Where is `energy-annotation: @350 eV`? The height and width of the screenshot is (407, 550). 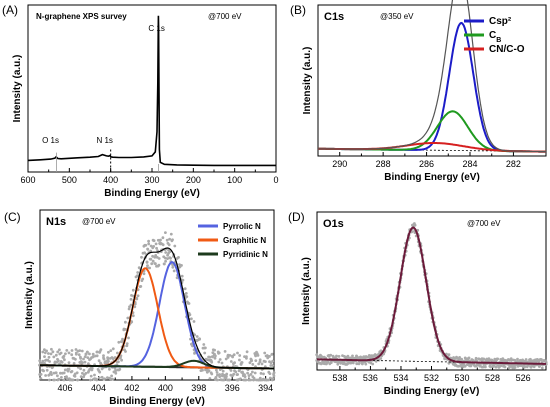
energy-annotation: @350 eV is located at coordinates (397, 16).